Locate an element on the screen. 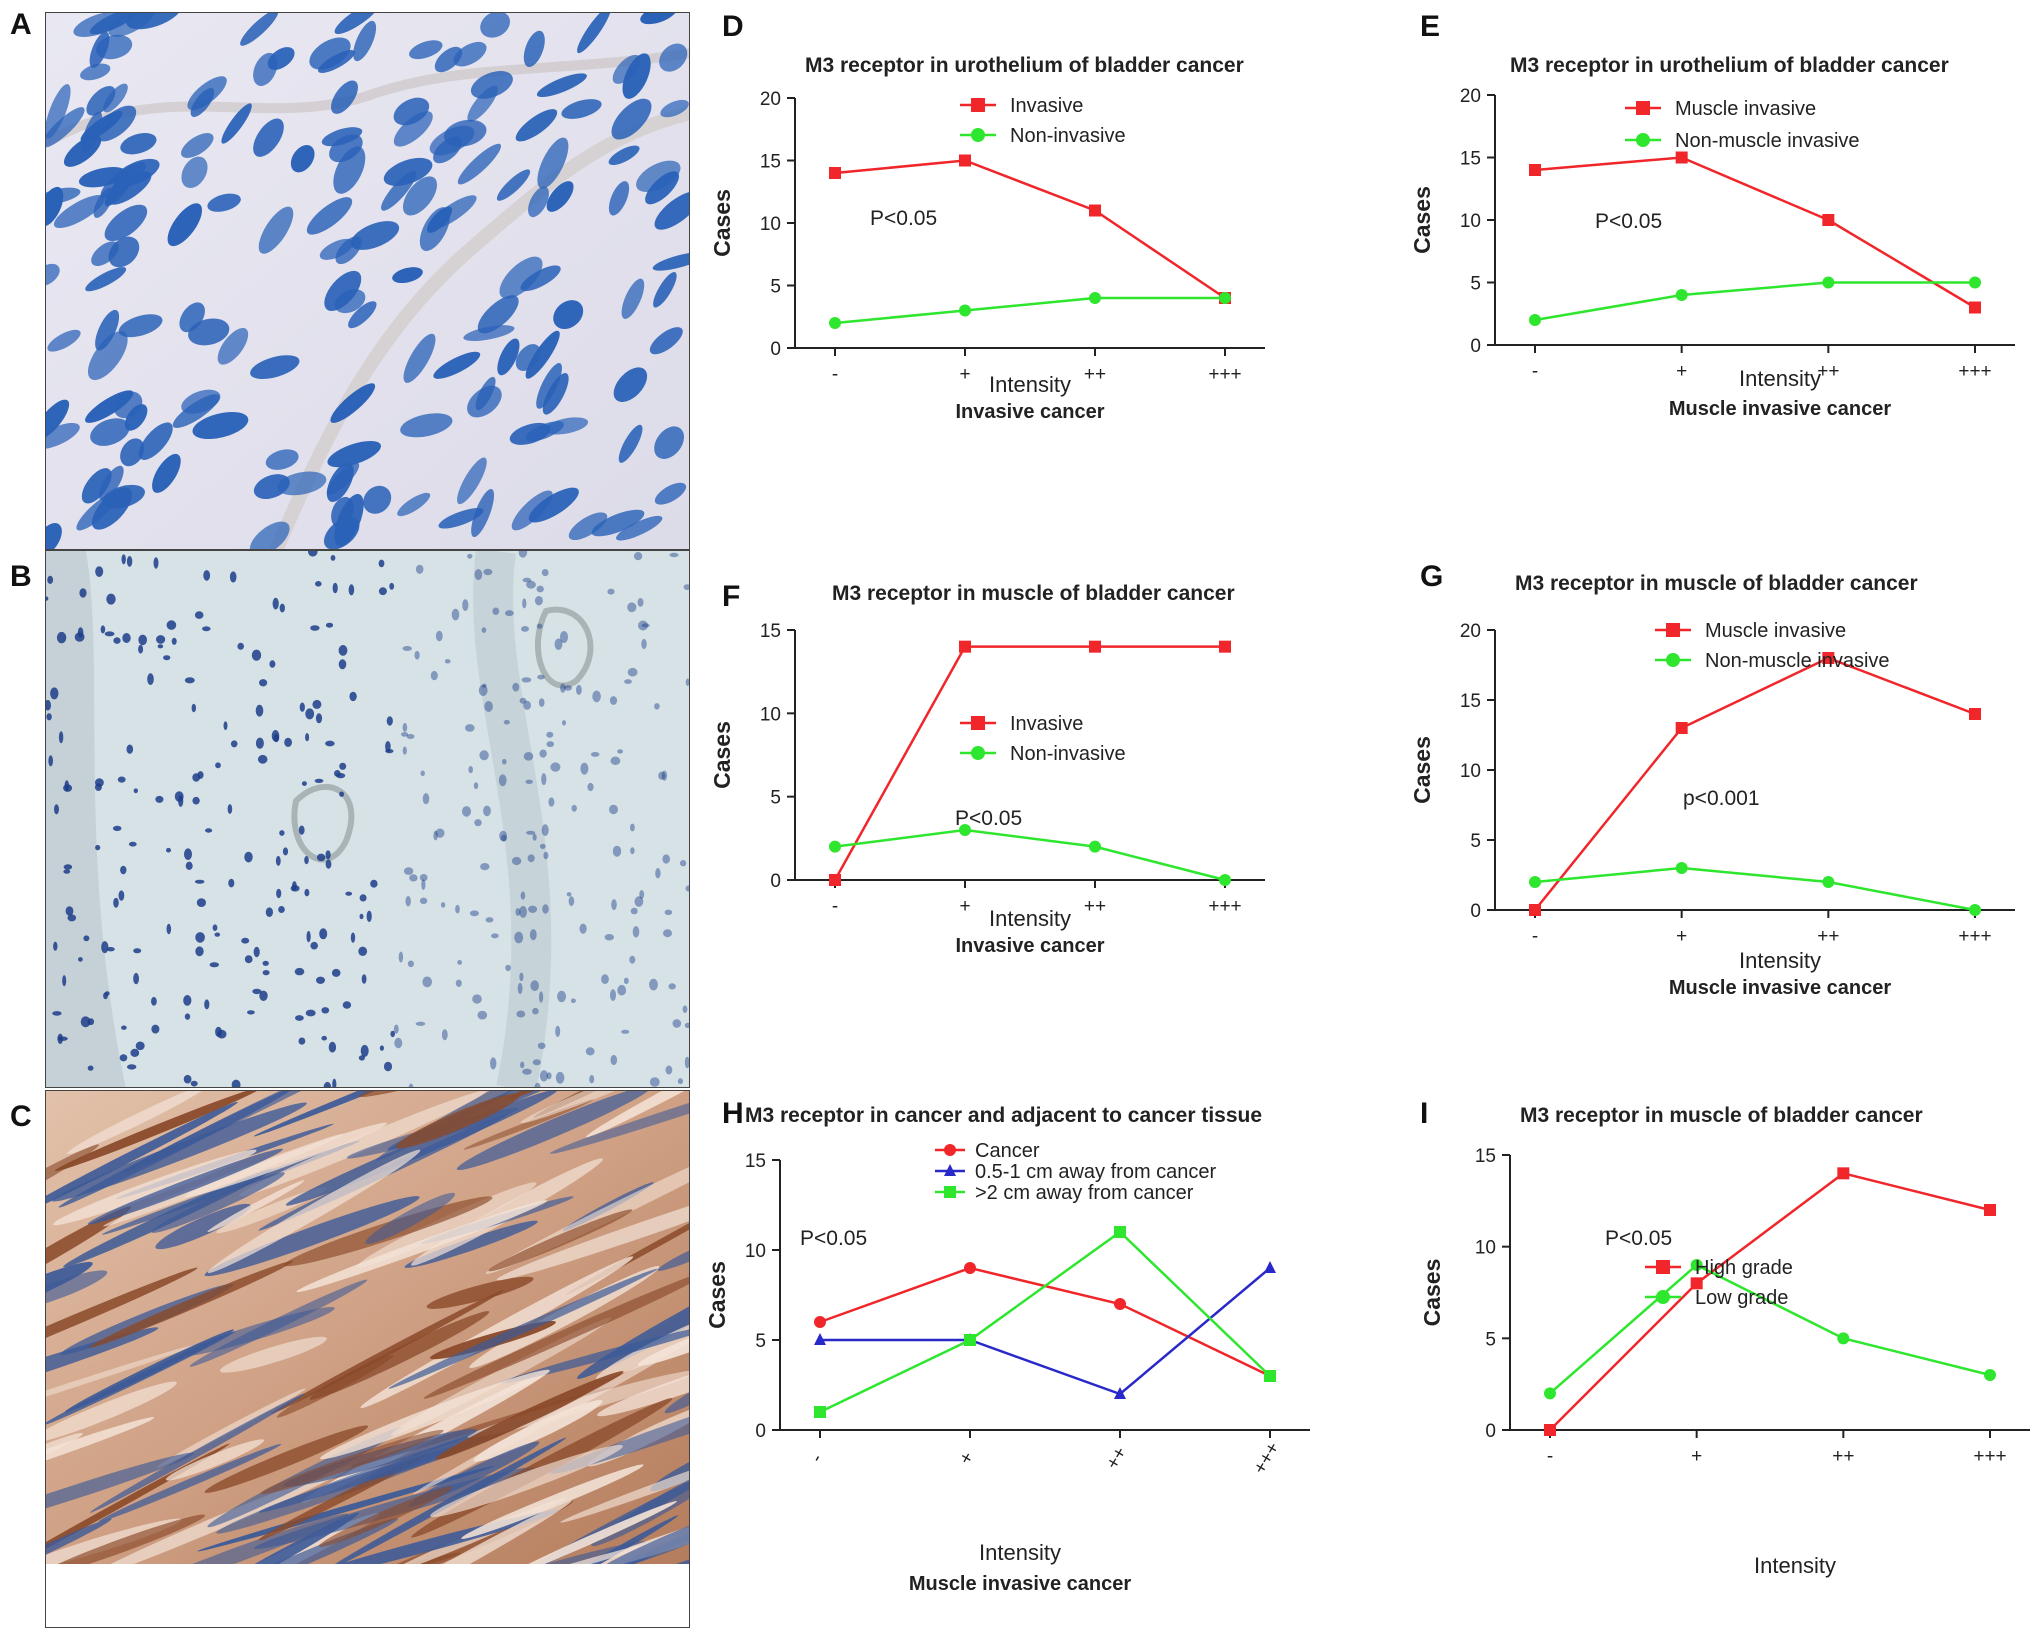 Image resolution: width=2031 pixels, height=1628 pixels. panel-letter-f: F is located at coordinates (731, 596).